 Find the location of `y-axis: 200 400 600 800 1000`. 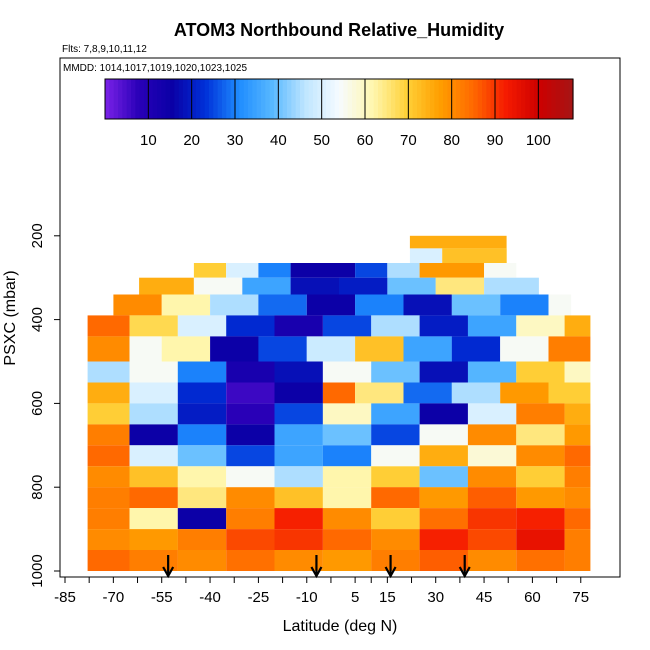

y-axis: 200 400 600 800 1000 is located at coordinates (44, 405).